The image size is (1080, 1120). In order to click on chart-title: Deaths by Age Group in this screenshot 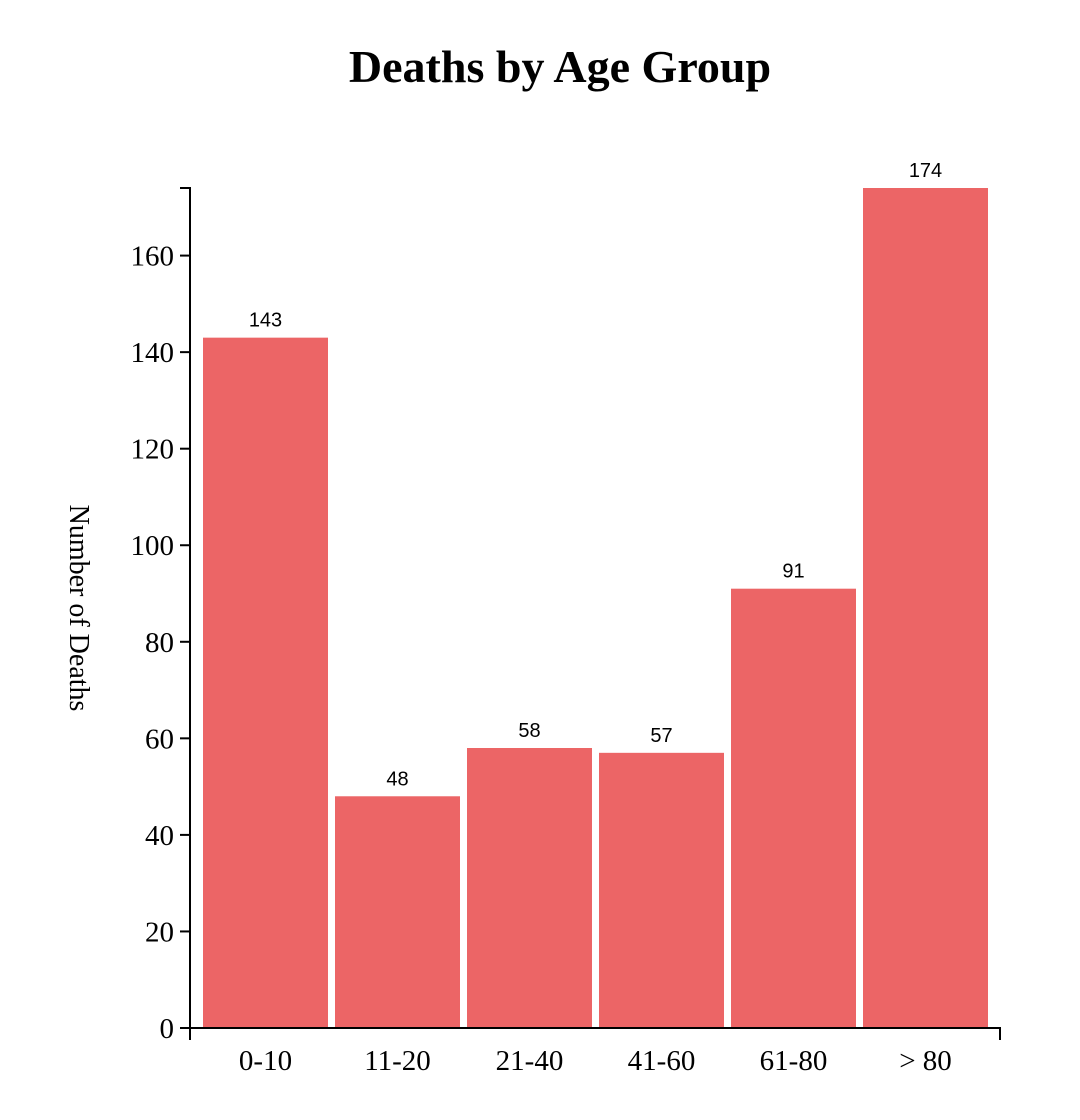, I will do `click(560, 66)`.